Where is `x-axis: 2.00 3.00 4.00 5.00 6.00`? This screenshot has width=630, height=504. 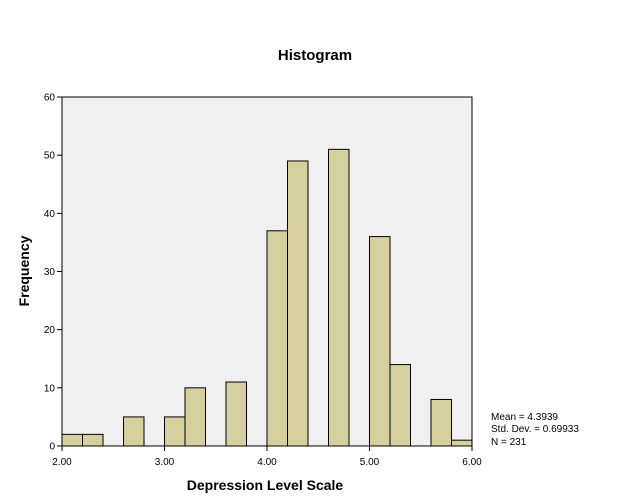 x-axis: 2.00 3.00 4.00 5.00 6.00 is located at coordinates (267, 457).